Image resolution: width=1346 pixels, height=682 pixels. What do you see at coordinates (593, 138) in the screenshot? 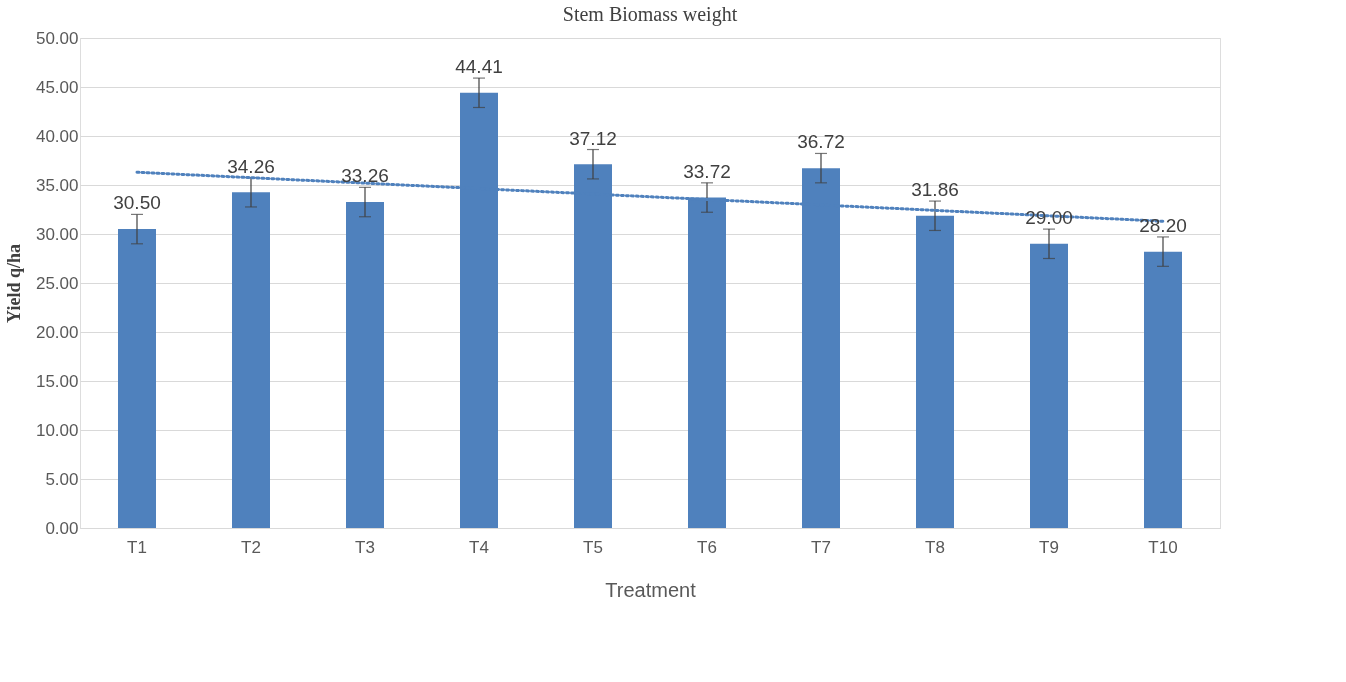
I see `data-label: 37.12` at bounding box center [593, 138].